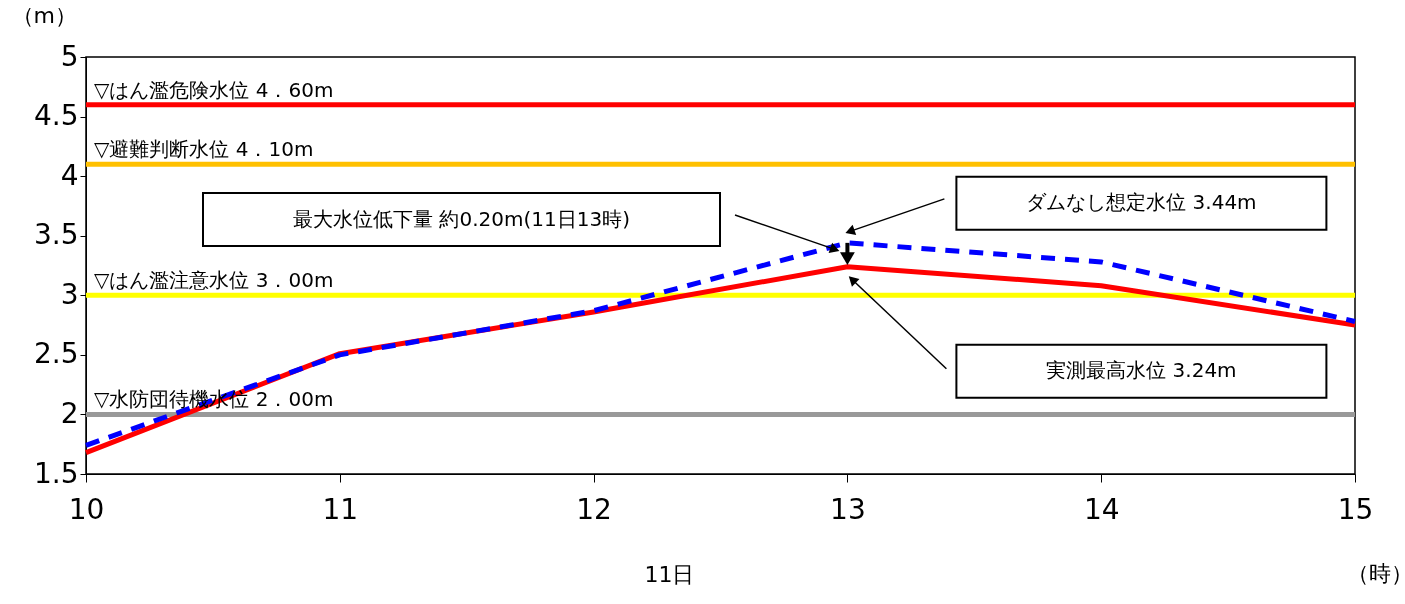 This screenshot has width=1405, height=604. Describe the element at coordinates (44, 15) in the screenshot. I see `y-axis-title: （m）` at that location.